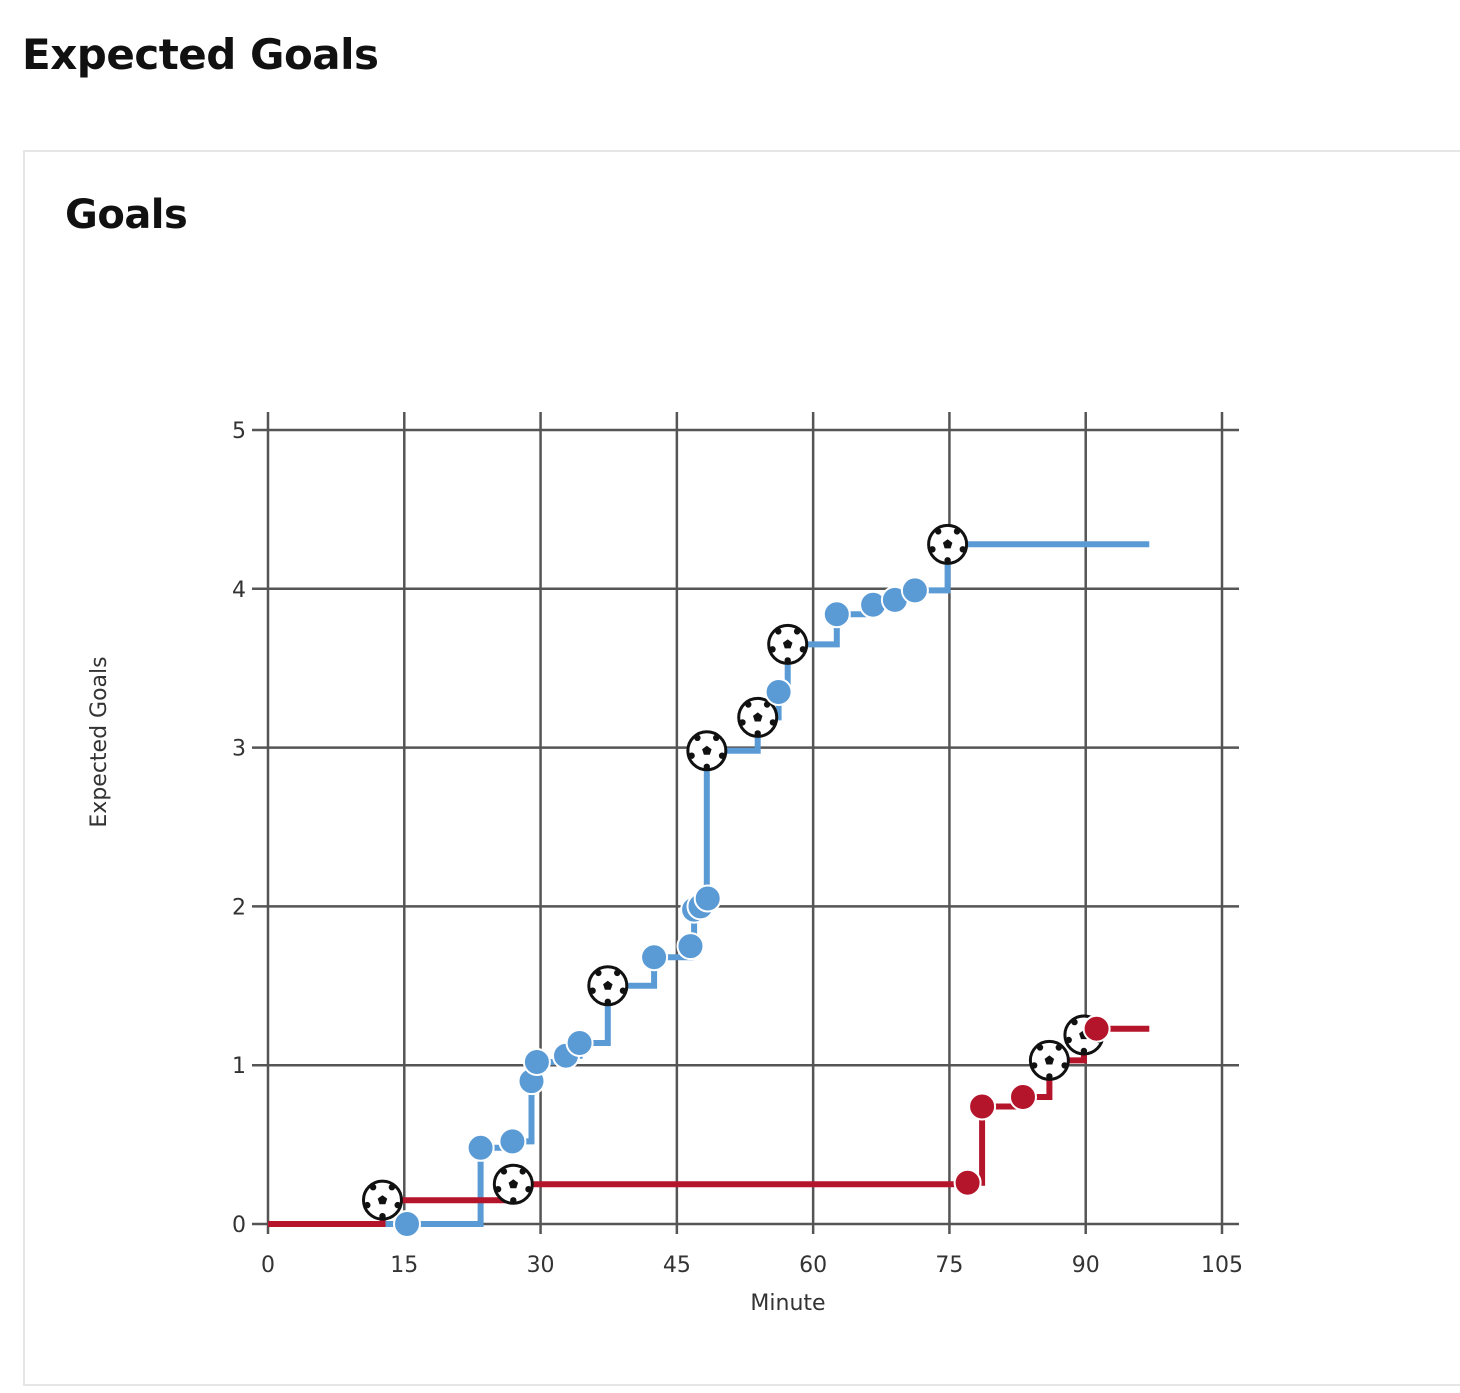  I want to click on x-axis-title: Minute, so click(787, 1303).